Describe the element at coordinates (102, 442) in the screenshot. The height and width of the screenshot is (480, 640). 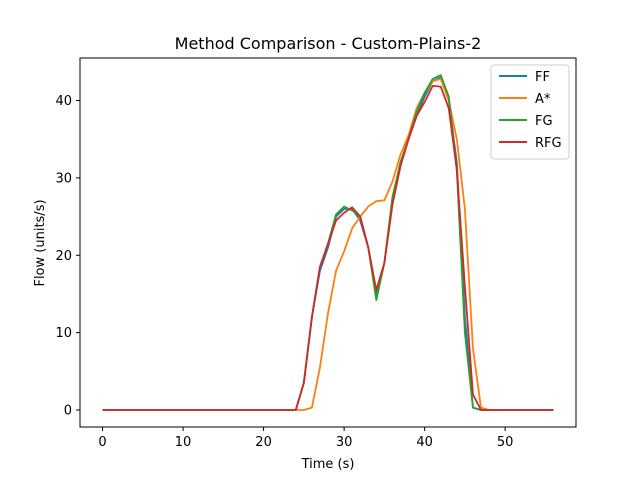
I see `x-tick-label: 0` at that location.